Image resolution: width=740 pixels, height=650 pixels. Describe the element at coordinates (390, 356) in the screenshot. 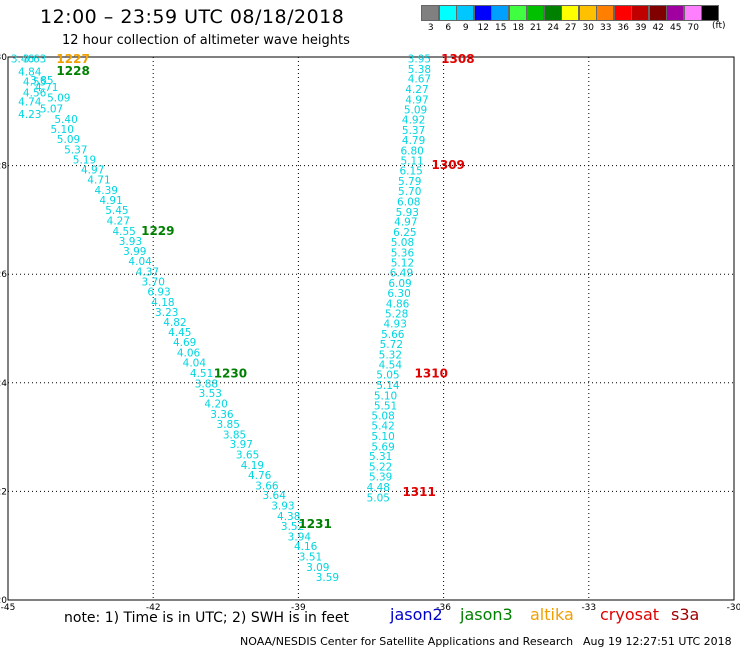

I see `swh-value: 5.32` at that location.